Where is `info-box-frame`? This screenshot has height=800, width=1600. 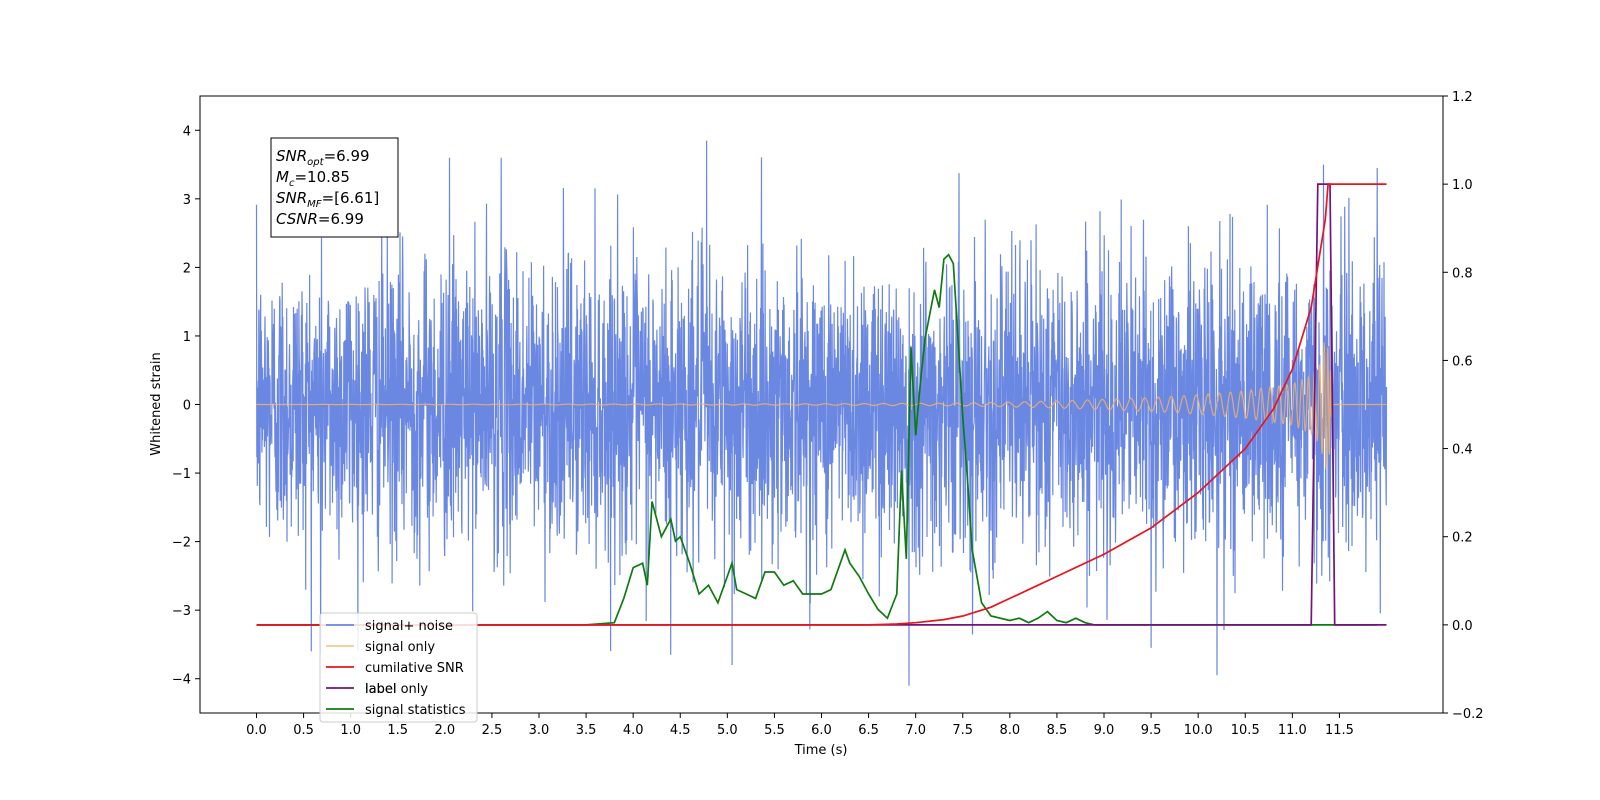
info-box-frame is located at coordinates (334, 187).